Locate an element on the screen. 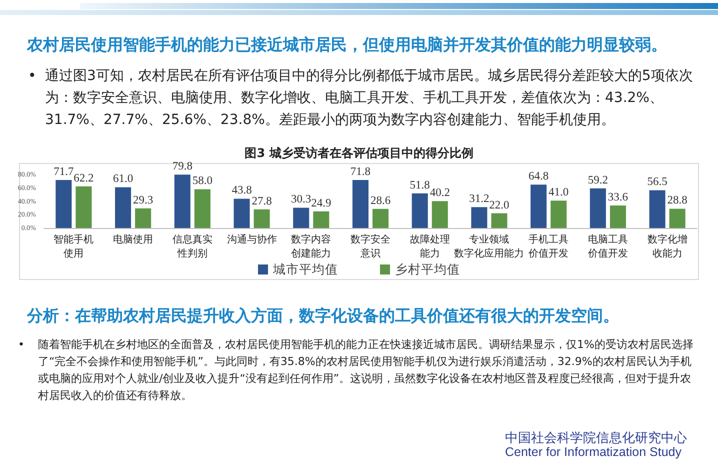 The image size is (718, 471). data-label: 24.9 is located at coordinates (321, 203).